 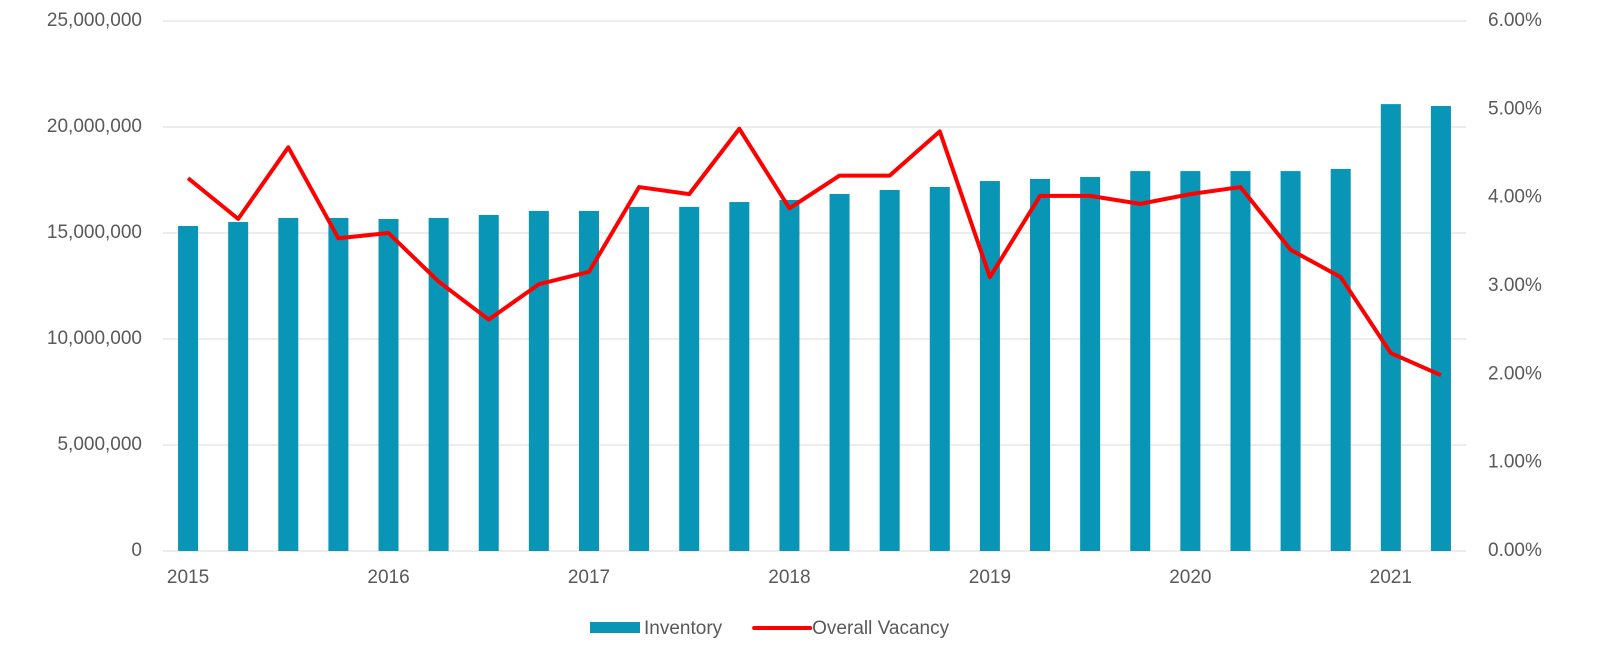 I want to click on legend-swatch, so click(x=615, y=627).